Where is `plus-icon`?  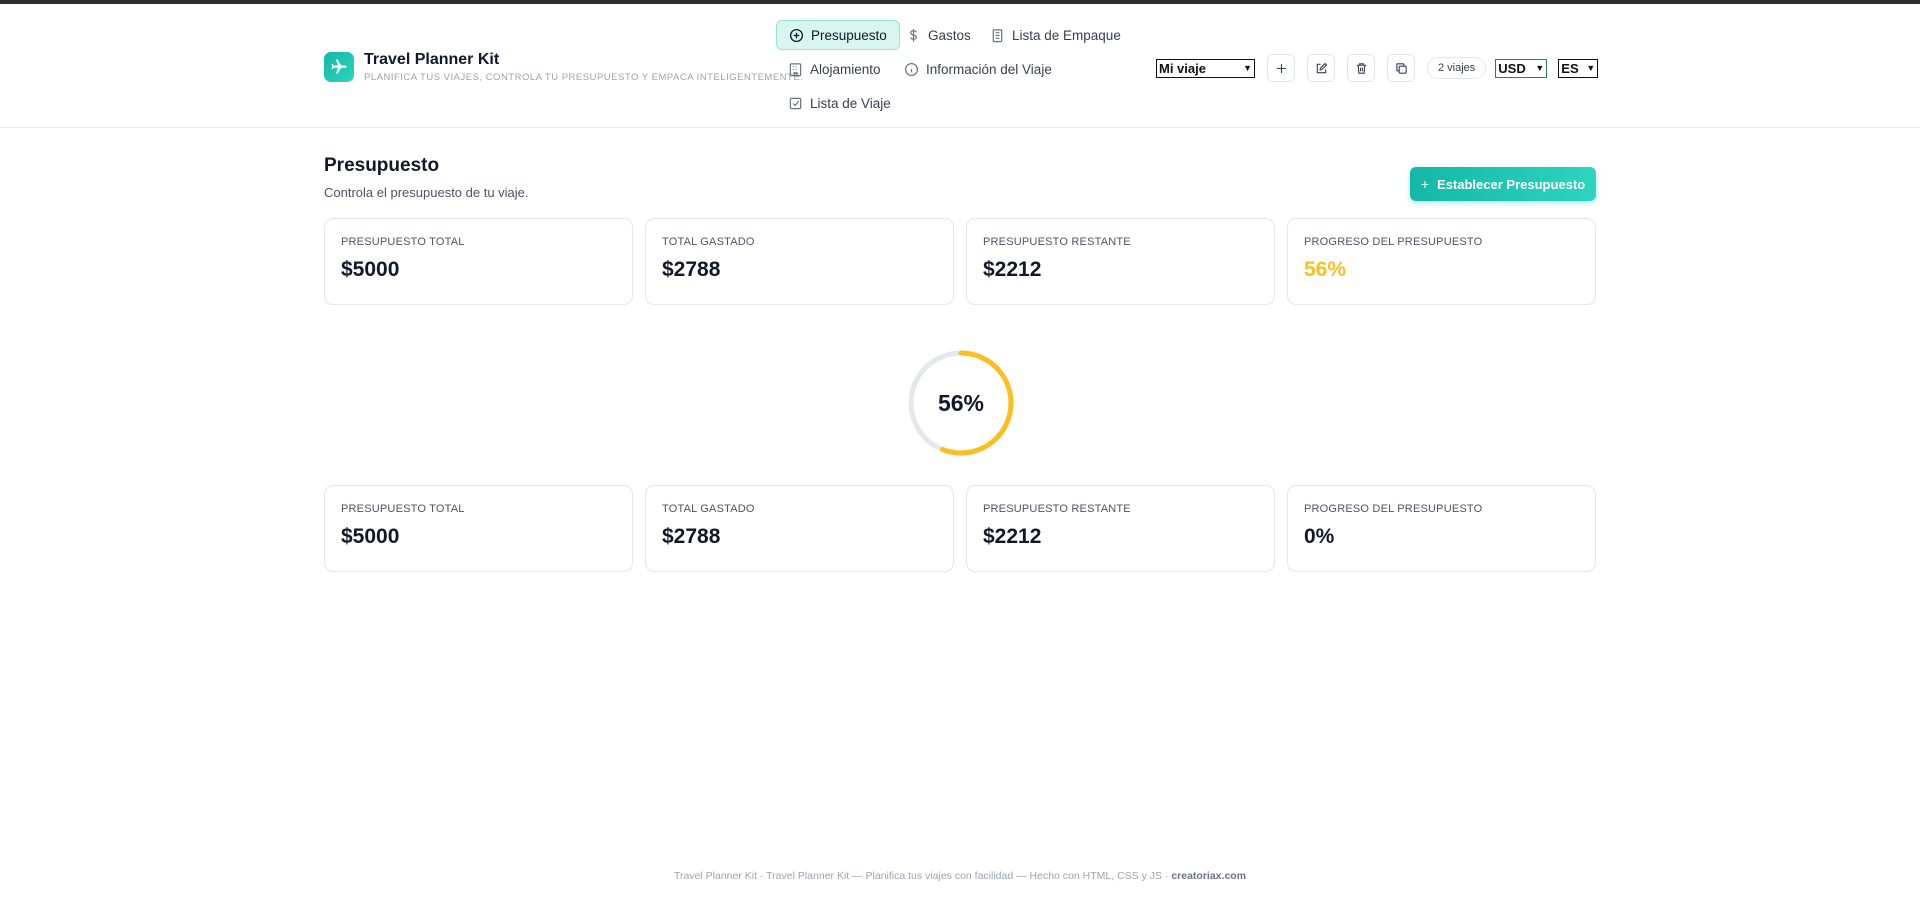 plus-icon is located at coordinates (1281, 68).